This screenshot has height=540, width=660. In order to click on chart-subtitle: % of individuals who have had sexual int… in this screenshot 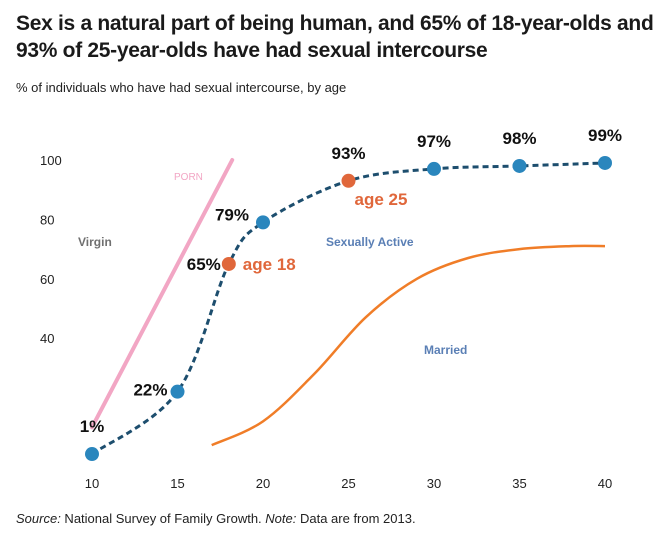, I will do `click(181, 87)`.